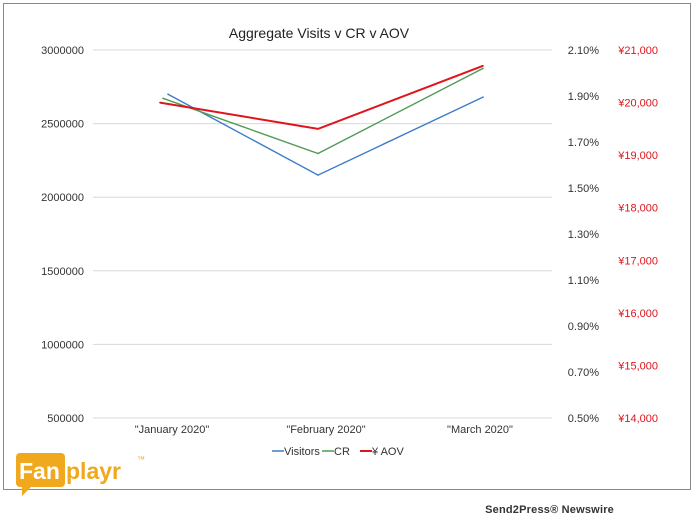 Image resolution: width=696 pixels, height=522 pixels. What do you see at coordinates (583, 97) in the screenshot?
I see `pct-tick-label: 1.90%` at bounding box center [583, 97].